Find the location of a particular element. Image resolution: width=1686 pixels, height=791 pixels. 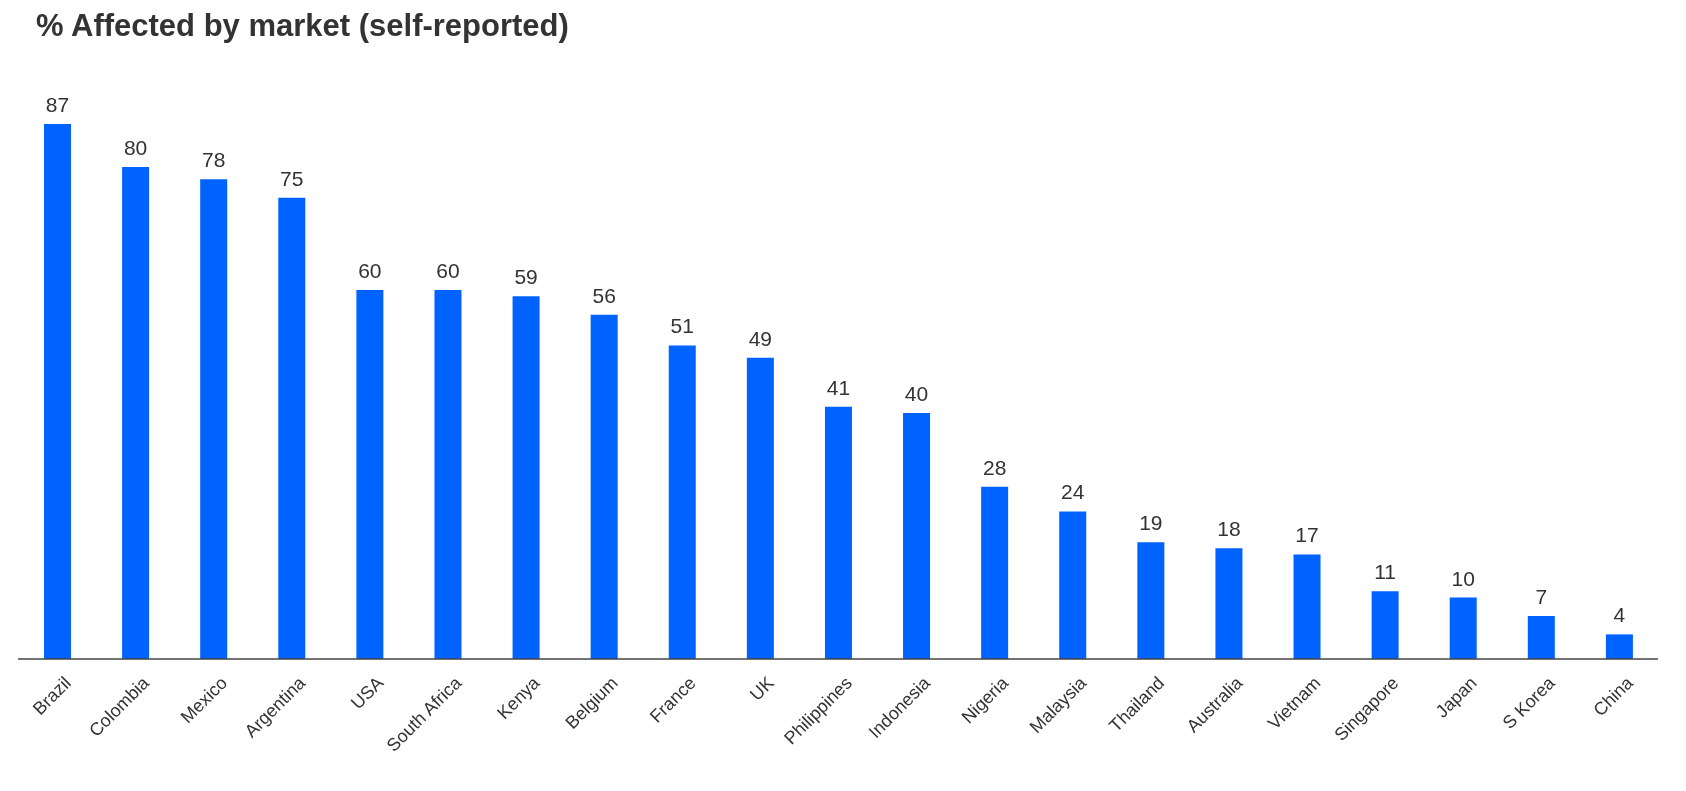

data-label: 87 is located at coordinates (57, 104).